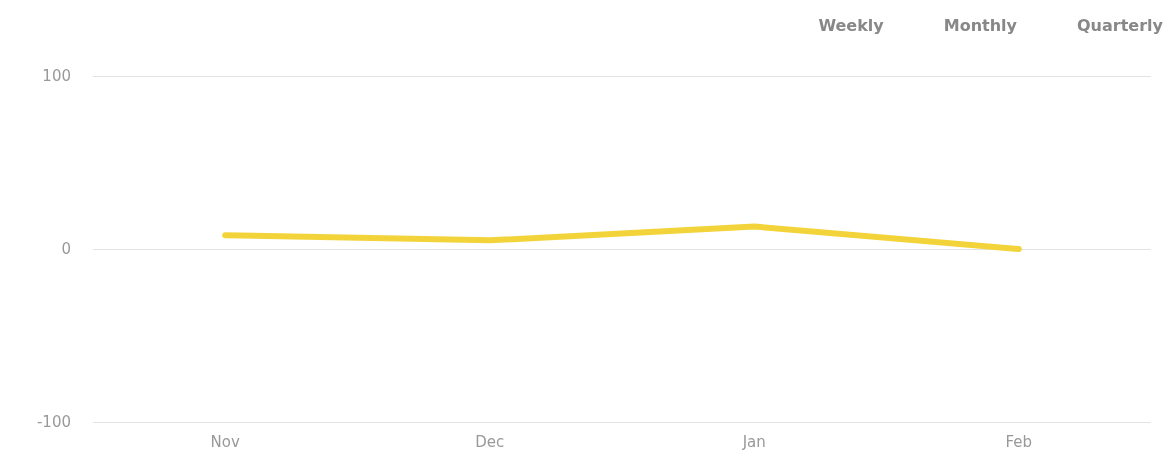 This screenshot has height=468, width=1171. Describe the element at coordinates (851, 25) in the screenshot. I see `text: Weekly` at that location.